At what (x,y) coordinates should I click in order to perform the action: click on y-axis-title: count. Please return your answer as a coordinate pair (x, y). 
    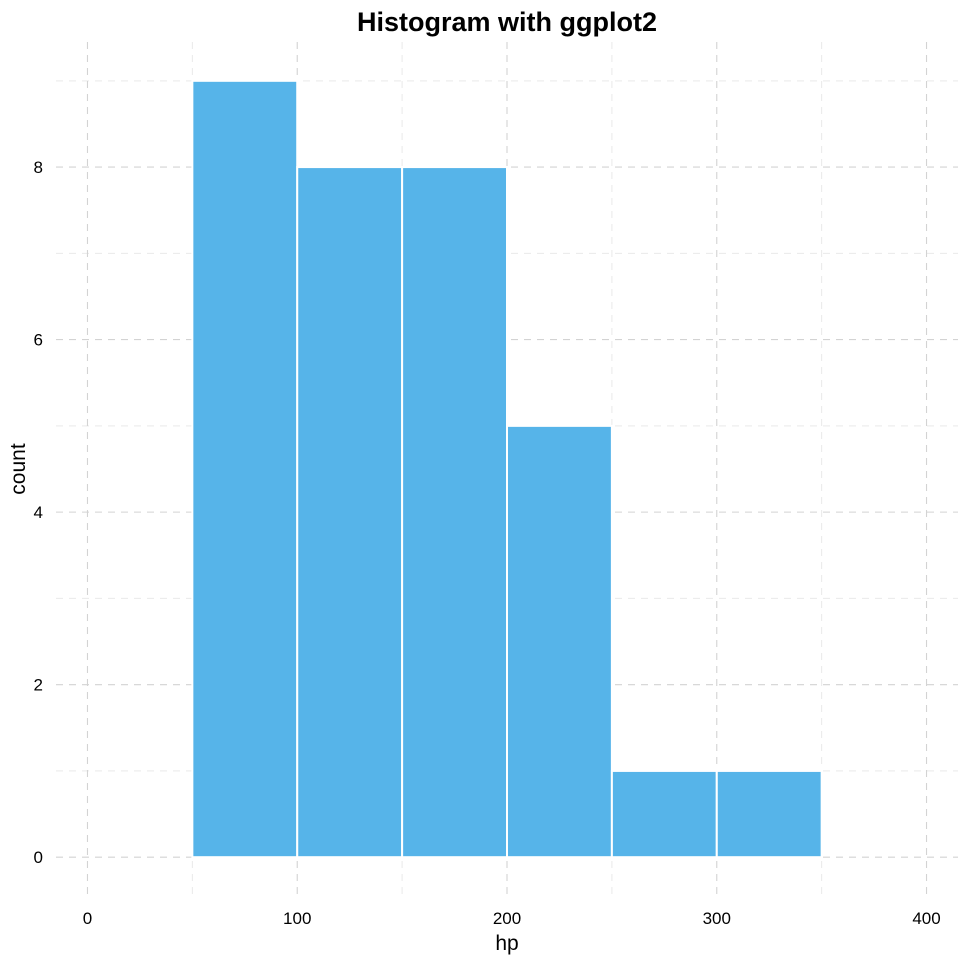
    Looking at the image, I should click on (18, 469).